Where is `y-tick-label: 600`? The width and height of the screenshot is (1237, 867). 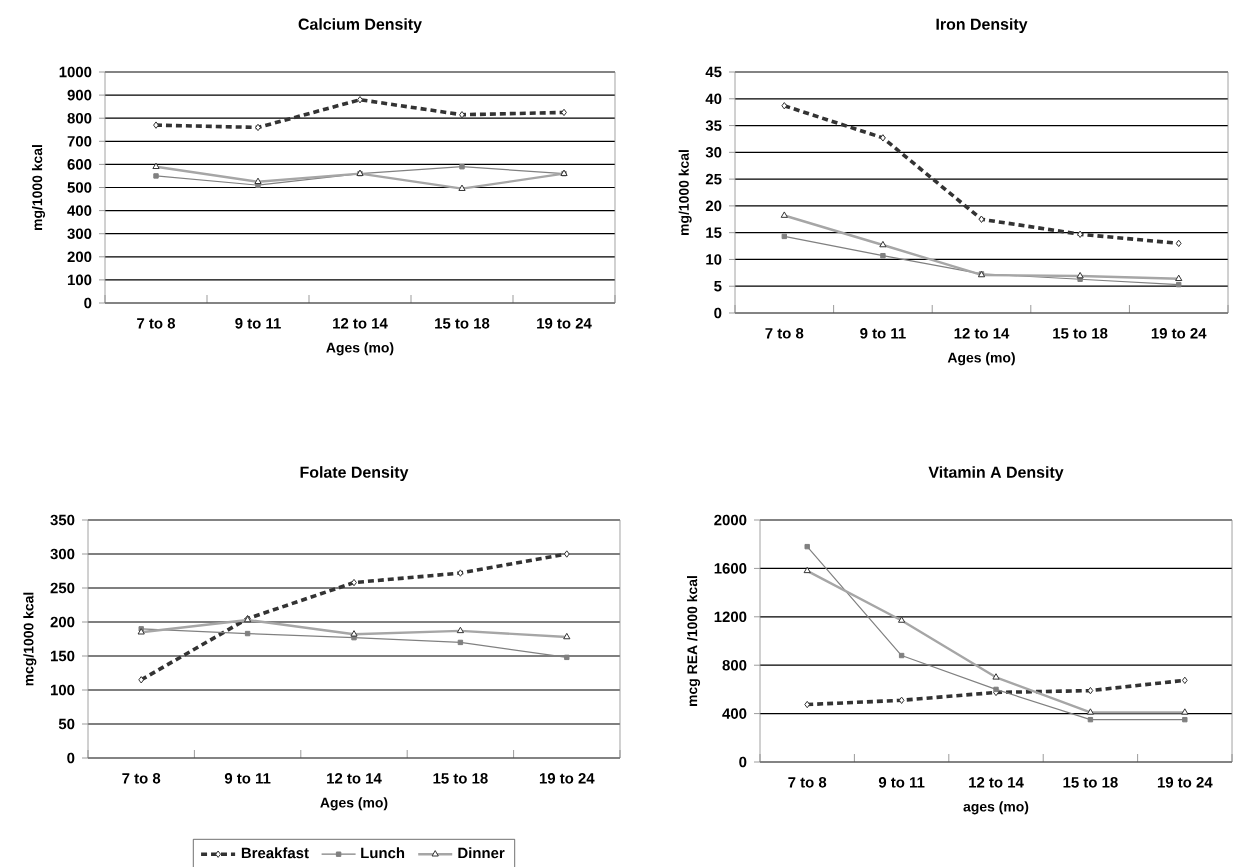
y-tick-label: 600 is located at coordinates (79, 164).